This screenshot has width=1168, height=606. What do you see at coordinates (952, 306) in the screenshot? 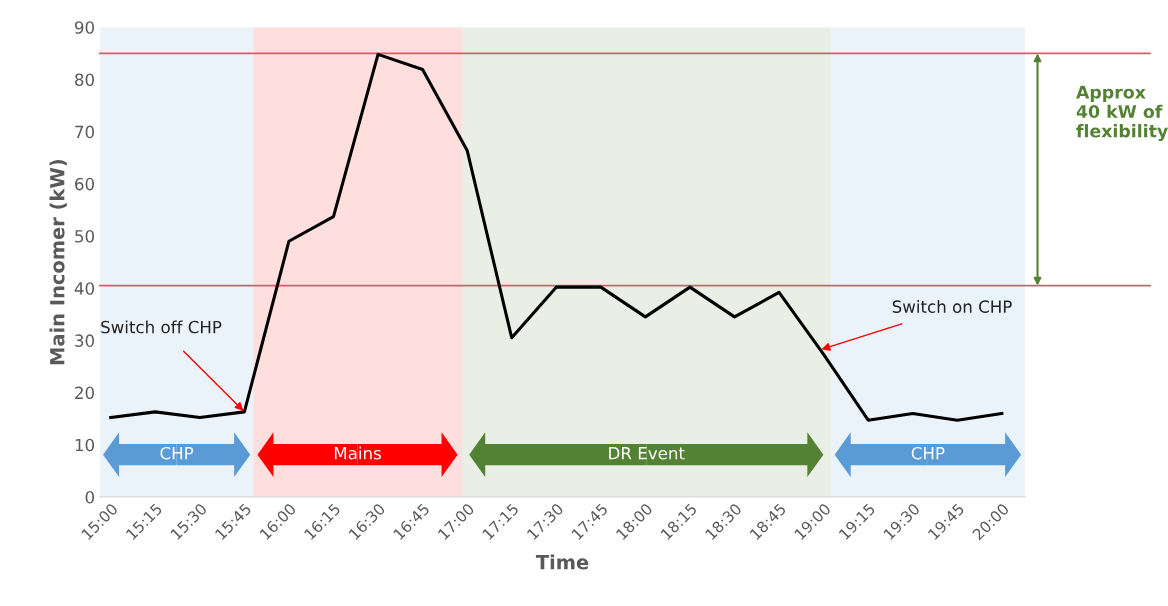
I see `annotation: Switch on CHP` at bounding box center [952, 306].